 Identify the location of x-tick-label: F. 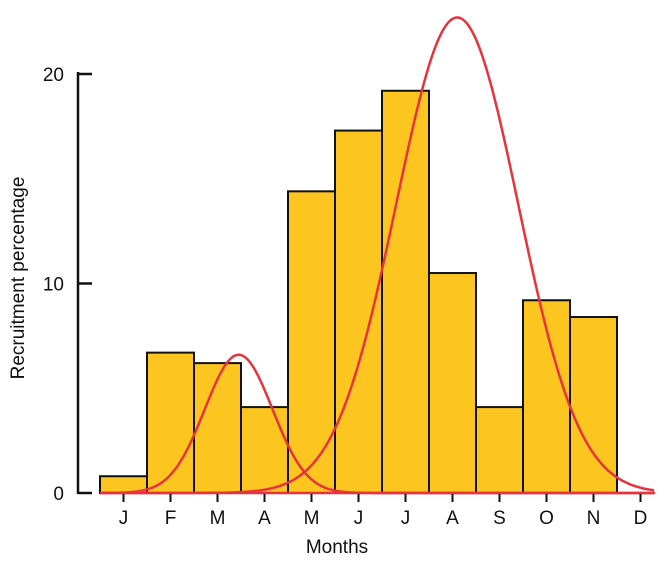
(171, 518).